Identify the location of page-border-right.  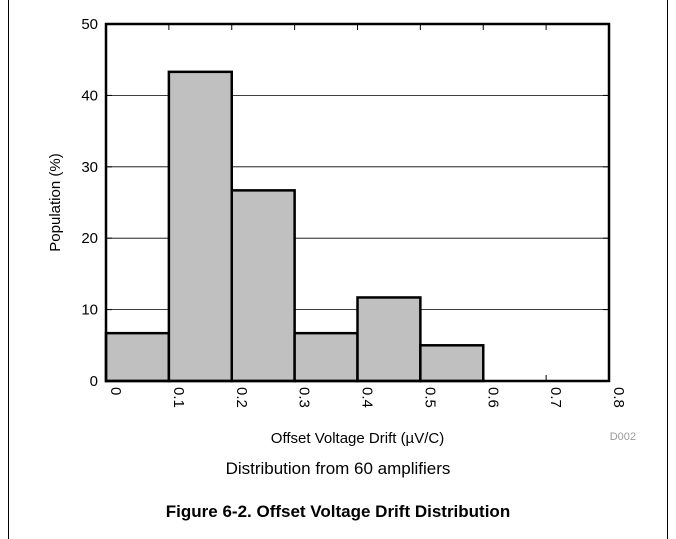
(667, 269).